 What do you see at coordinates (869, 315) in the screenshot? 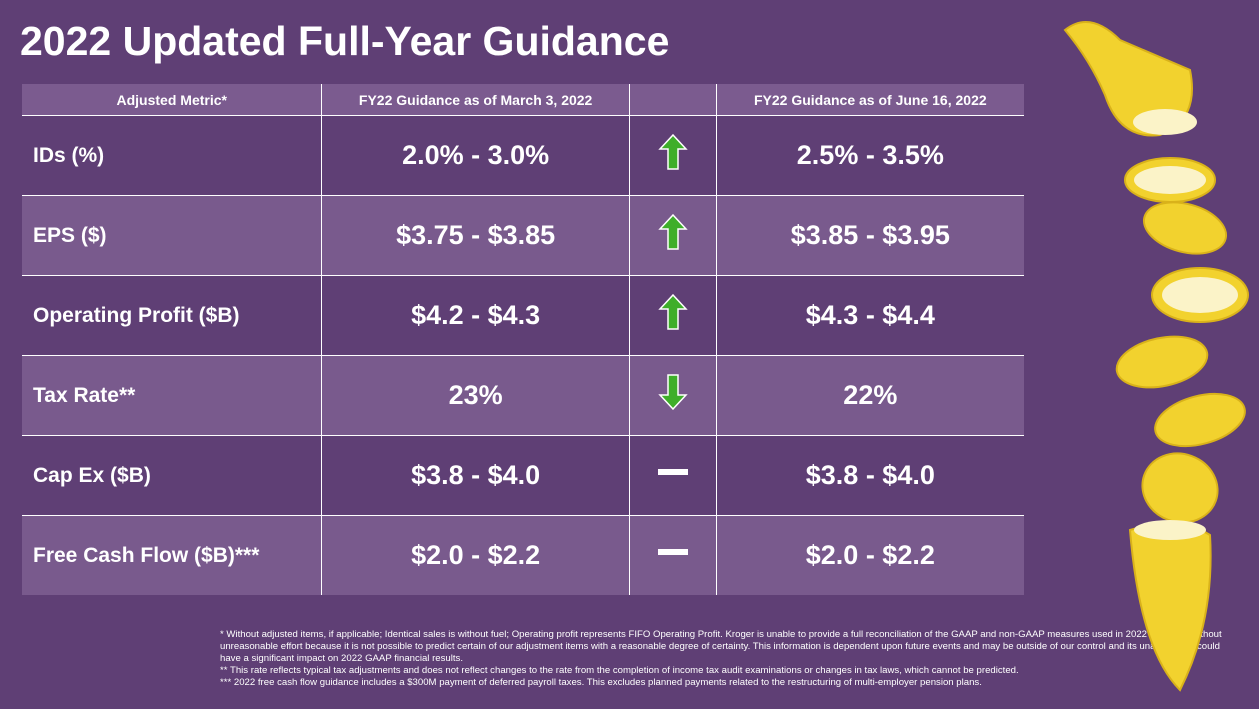
I see `guidance-cell: $4.3 - $4.4` at bounding box center [869, 315].